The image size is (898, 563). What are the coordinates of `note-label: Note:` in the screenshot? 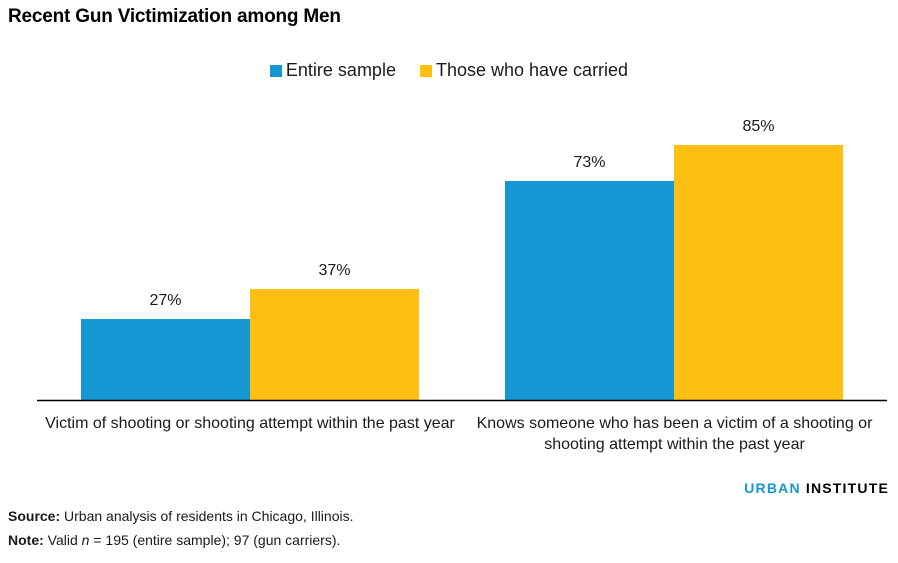 It's located at (26, 540).